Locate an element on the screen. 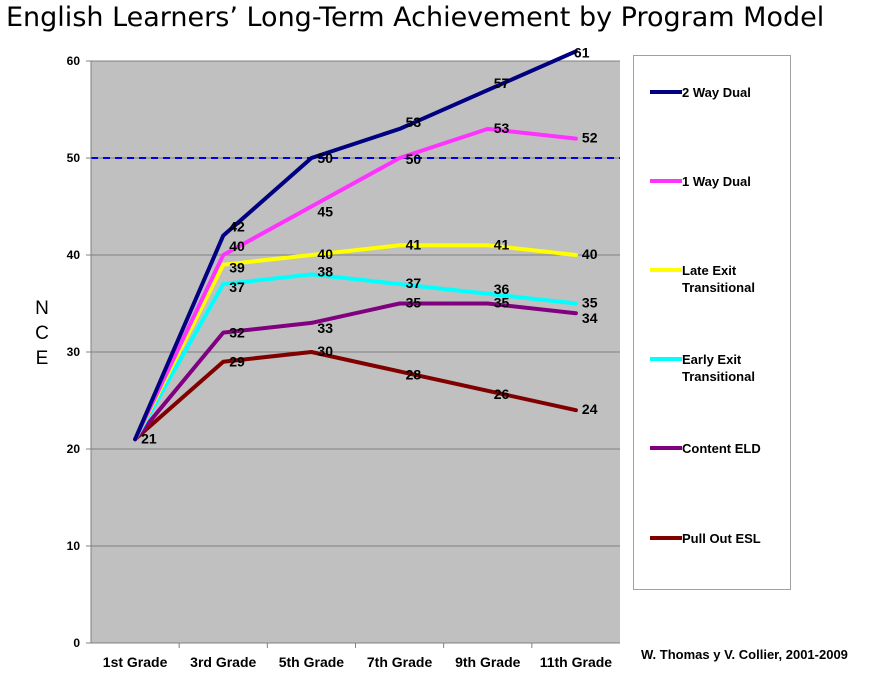  y-tick-labels: 0 10 20 30 40 50 60 is located at coordinates (79, 352).